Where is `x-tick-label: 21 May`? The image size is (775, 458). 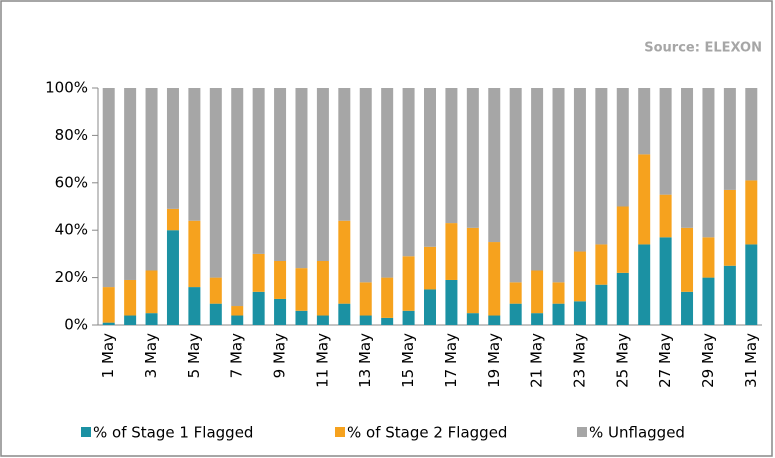 x-tick-label: 21 May is located at coordinates (537, 360).